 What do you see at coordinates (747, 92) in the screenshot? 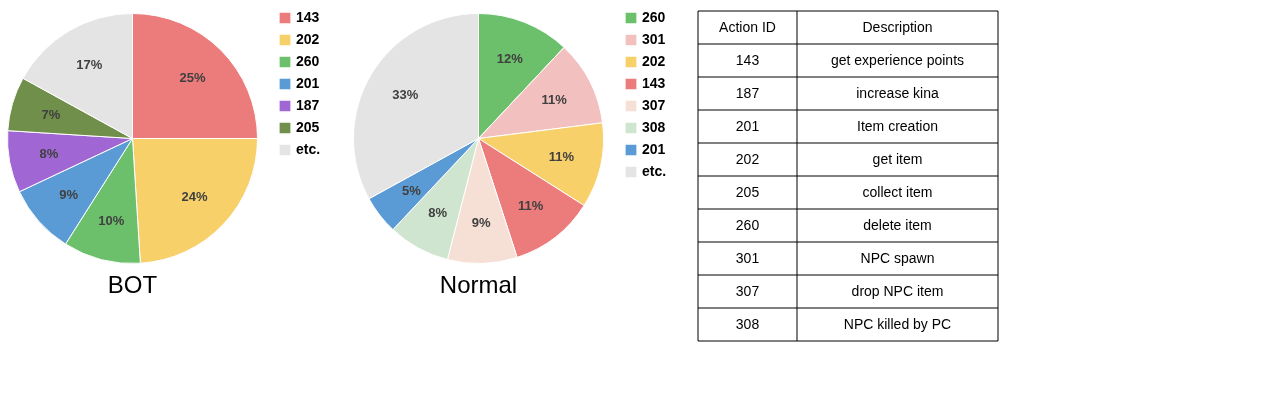
I see `text: 187` at bounding box center [747, 92].